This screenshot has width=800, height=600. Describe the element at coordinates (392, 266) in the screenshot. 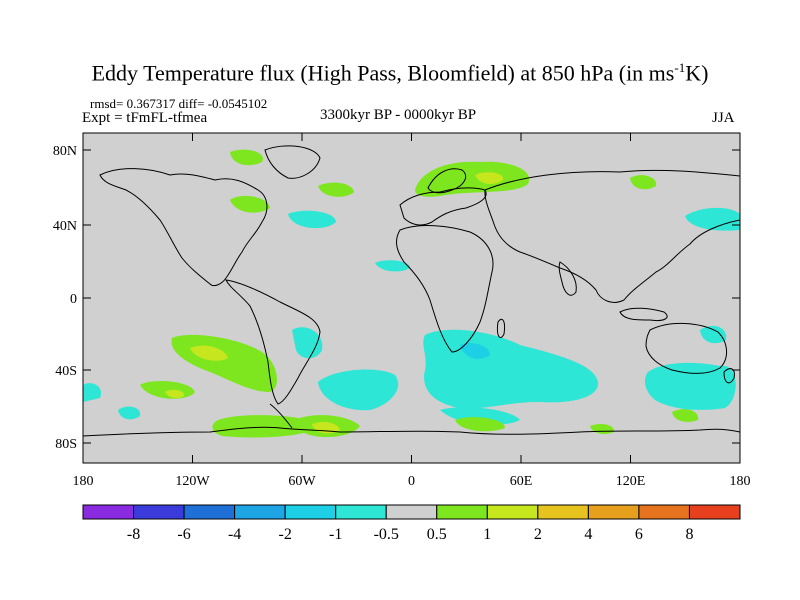

I see `anomaly-patch-atlantic-small` at that location.